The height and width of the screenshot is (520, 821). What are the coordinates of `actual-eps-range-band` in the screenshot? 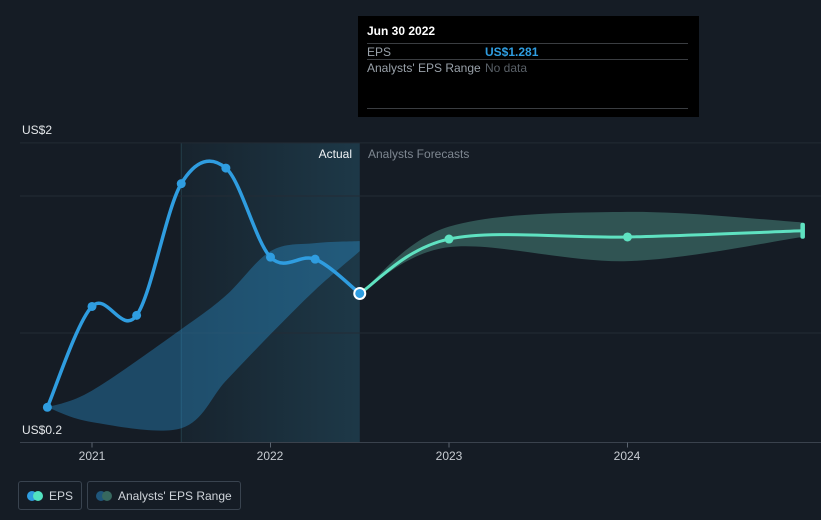 It's located at (203, 336).